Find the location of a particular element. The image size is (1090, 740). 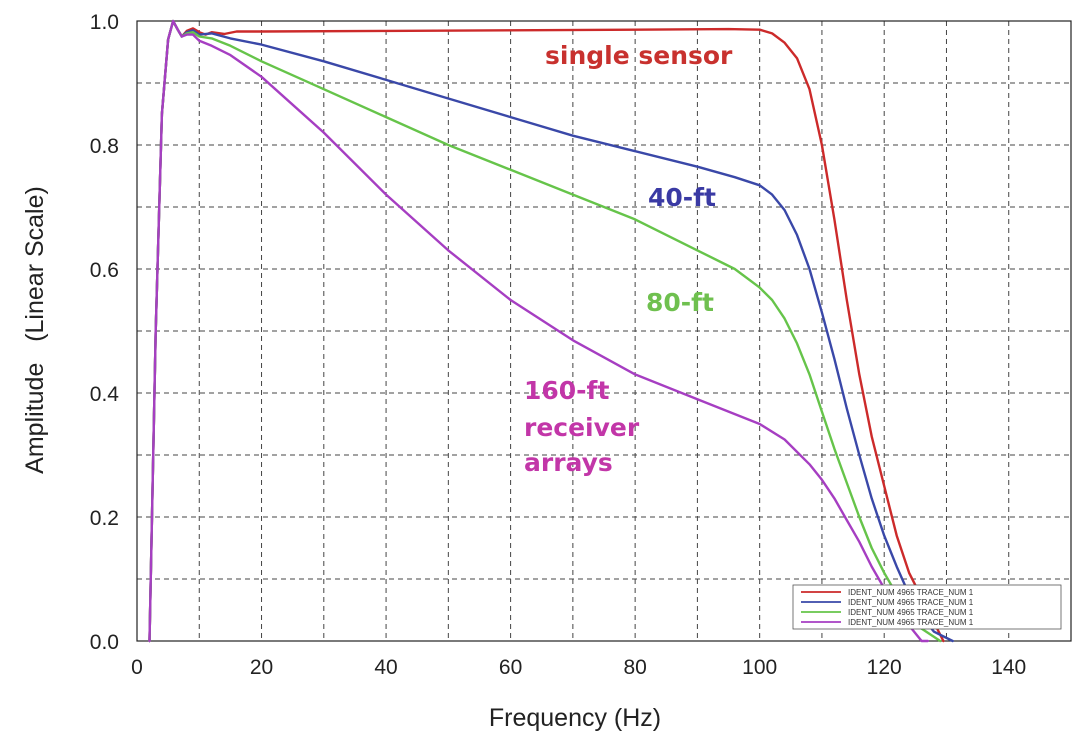

x-tick-label: 100 is located at coordinates (759, 667).